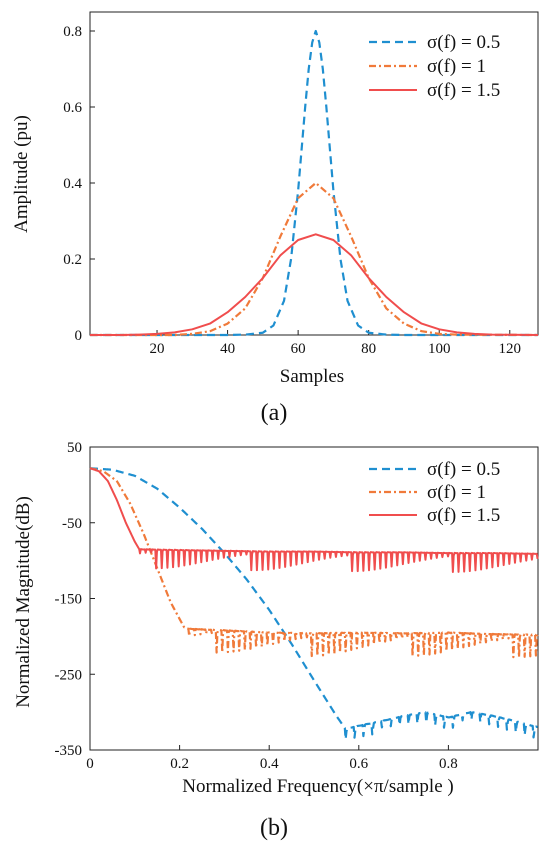 The image size is (550, 853). Describe the element at coordinates (463, 90) in the screenshot. I see `legend-label-0-2: σ(f) = 1.5` at that location.